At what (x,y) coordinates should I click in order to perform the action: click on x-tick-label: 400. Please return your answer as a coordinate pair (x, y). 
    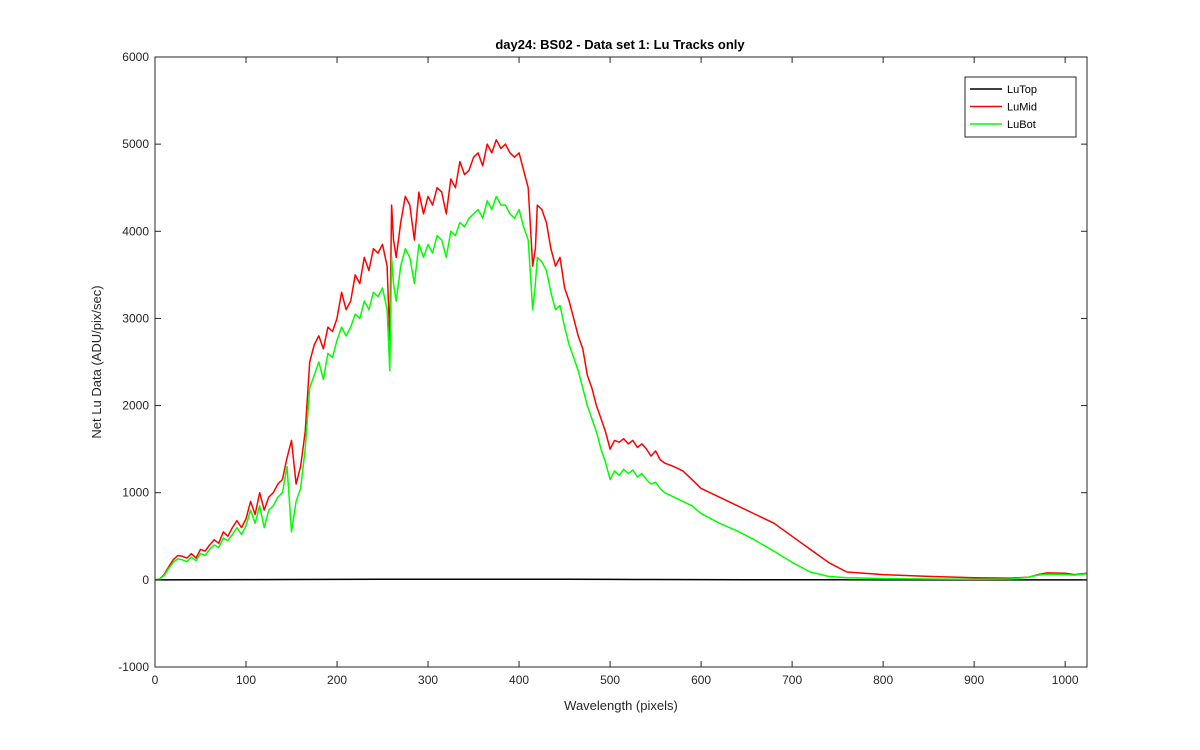
    Looking at the image, I should click on (519, 680).